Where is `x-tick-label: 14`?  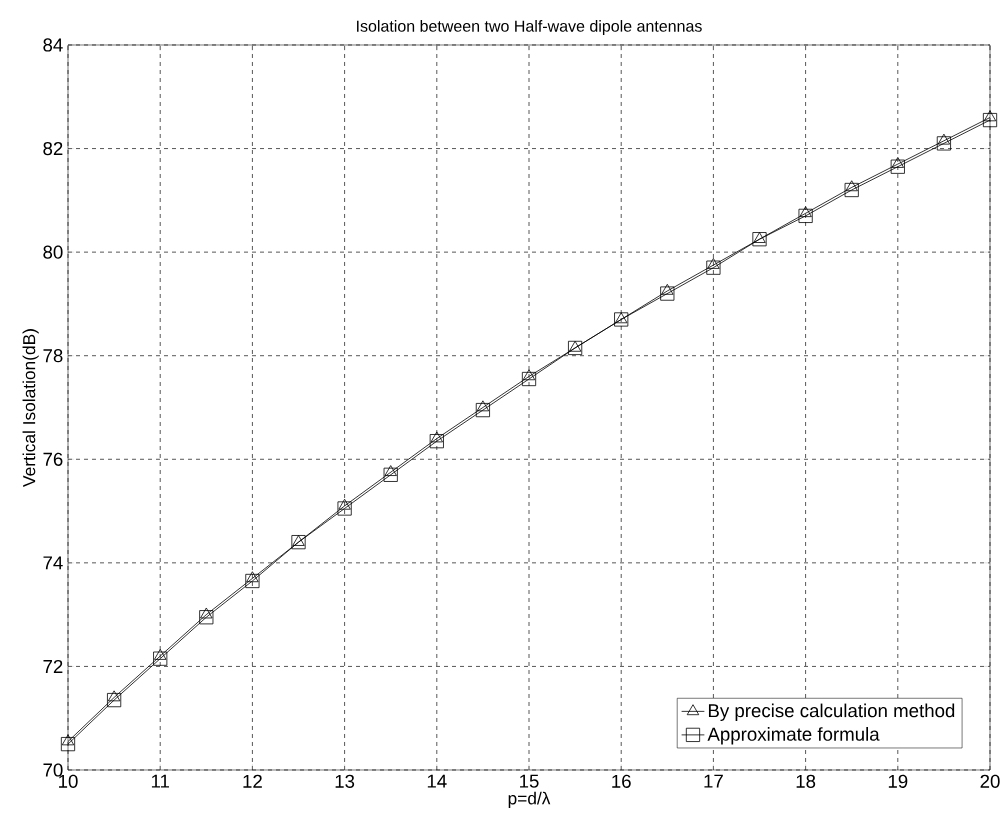
x-tick-label: 14 is located at coordinates (437, 781).